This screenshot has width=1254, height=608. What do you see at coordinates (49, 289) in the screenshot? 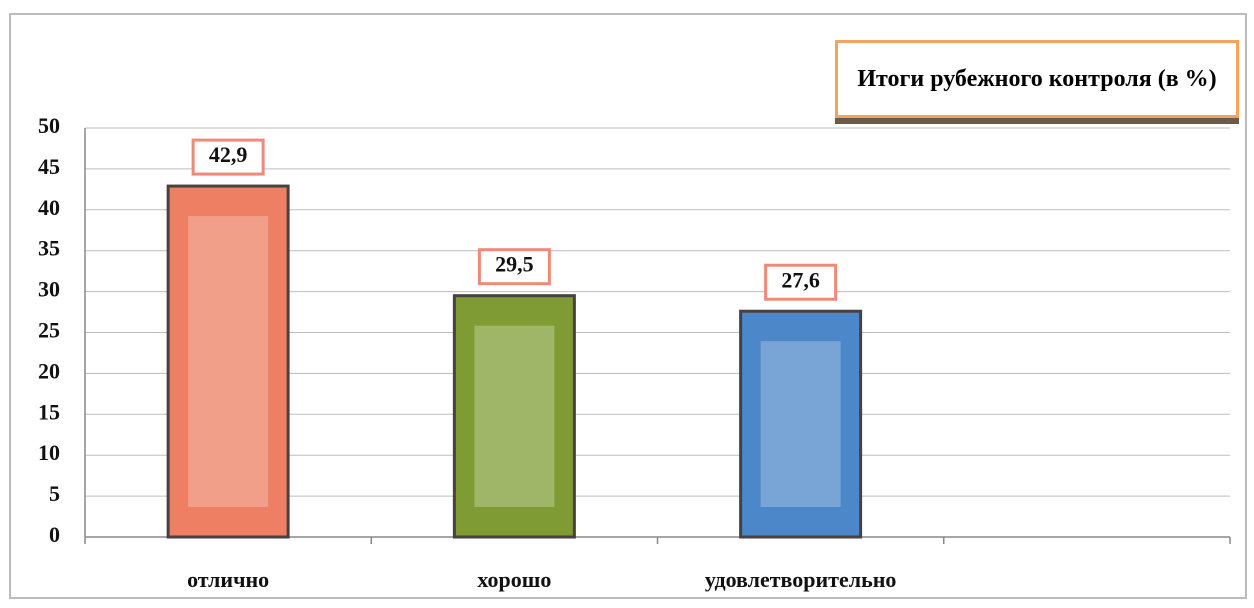
I see `y-tick-label: 30` at bounding box center [49, 289].